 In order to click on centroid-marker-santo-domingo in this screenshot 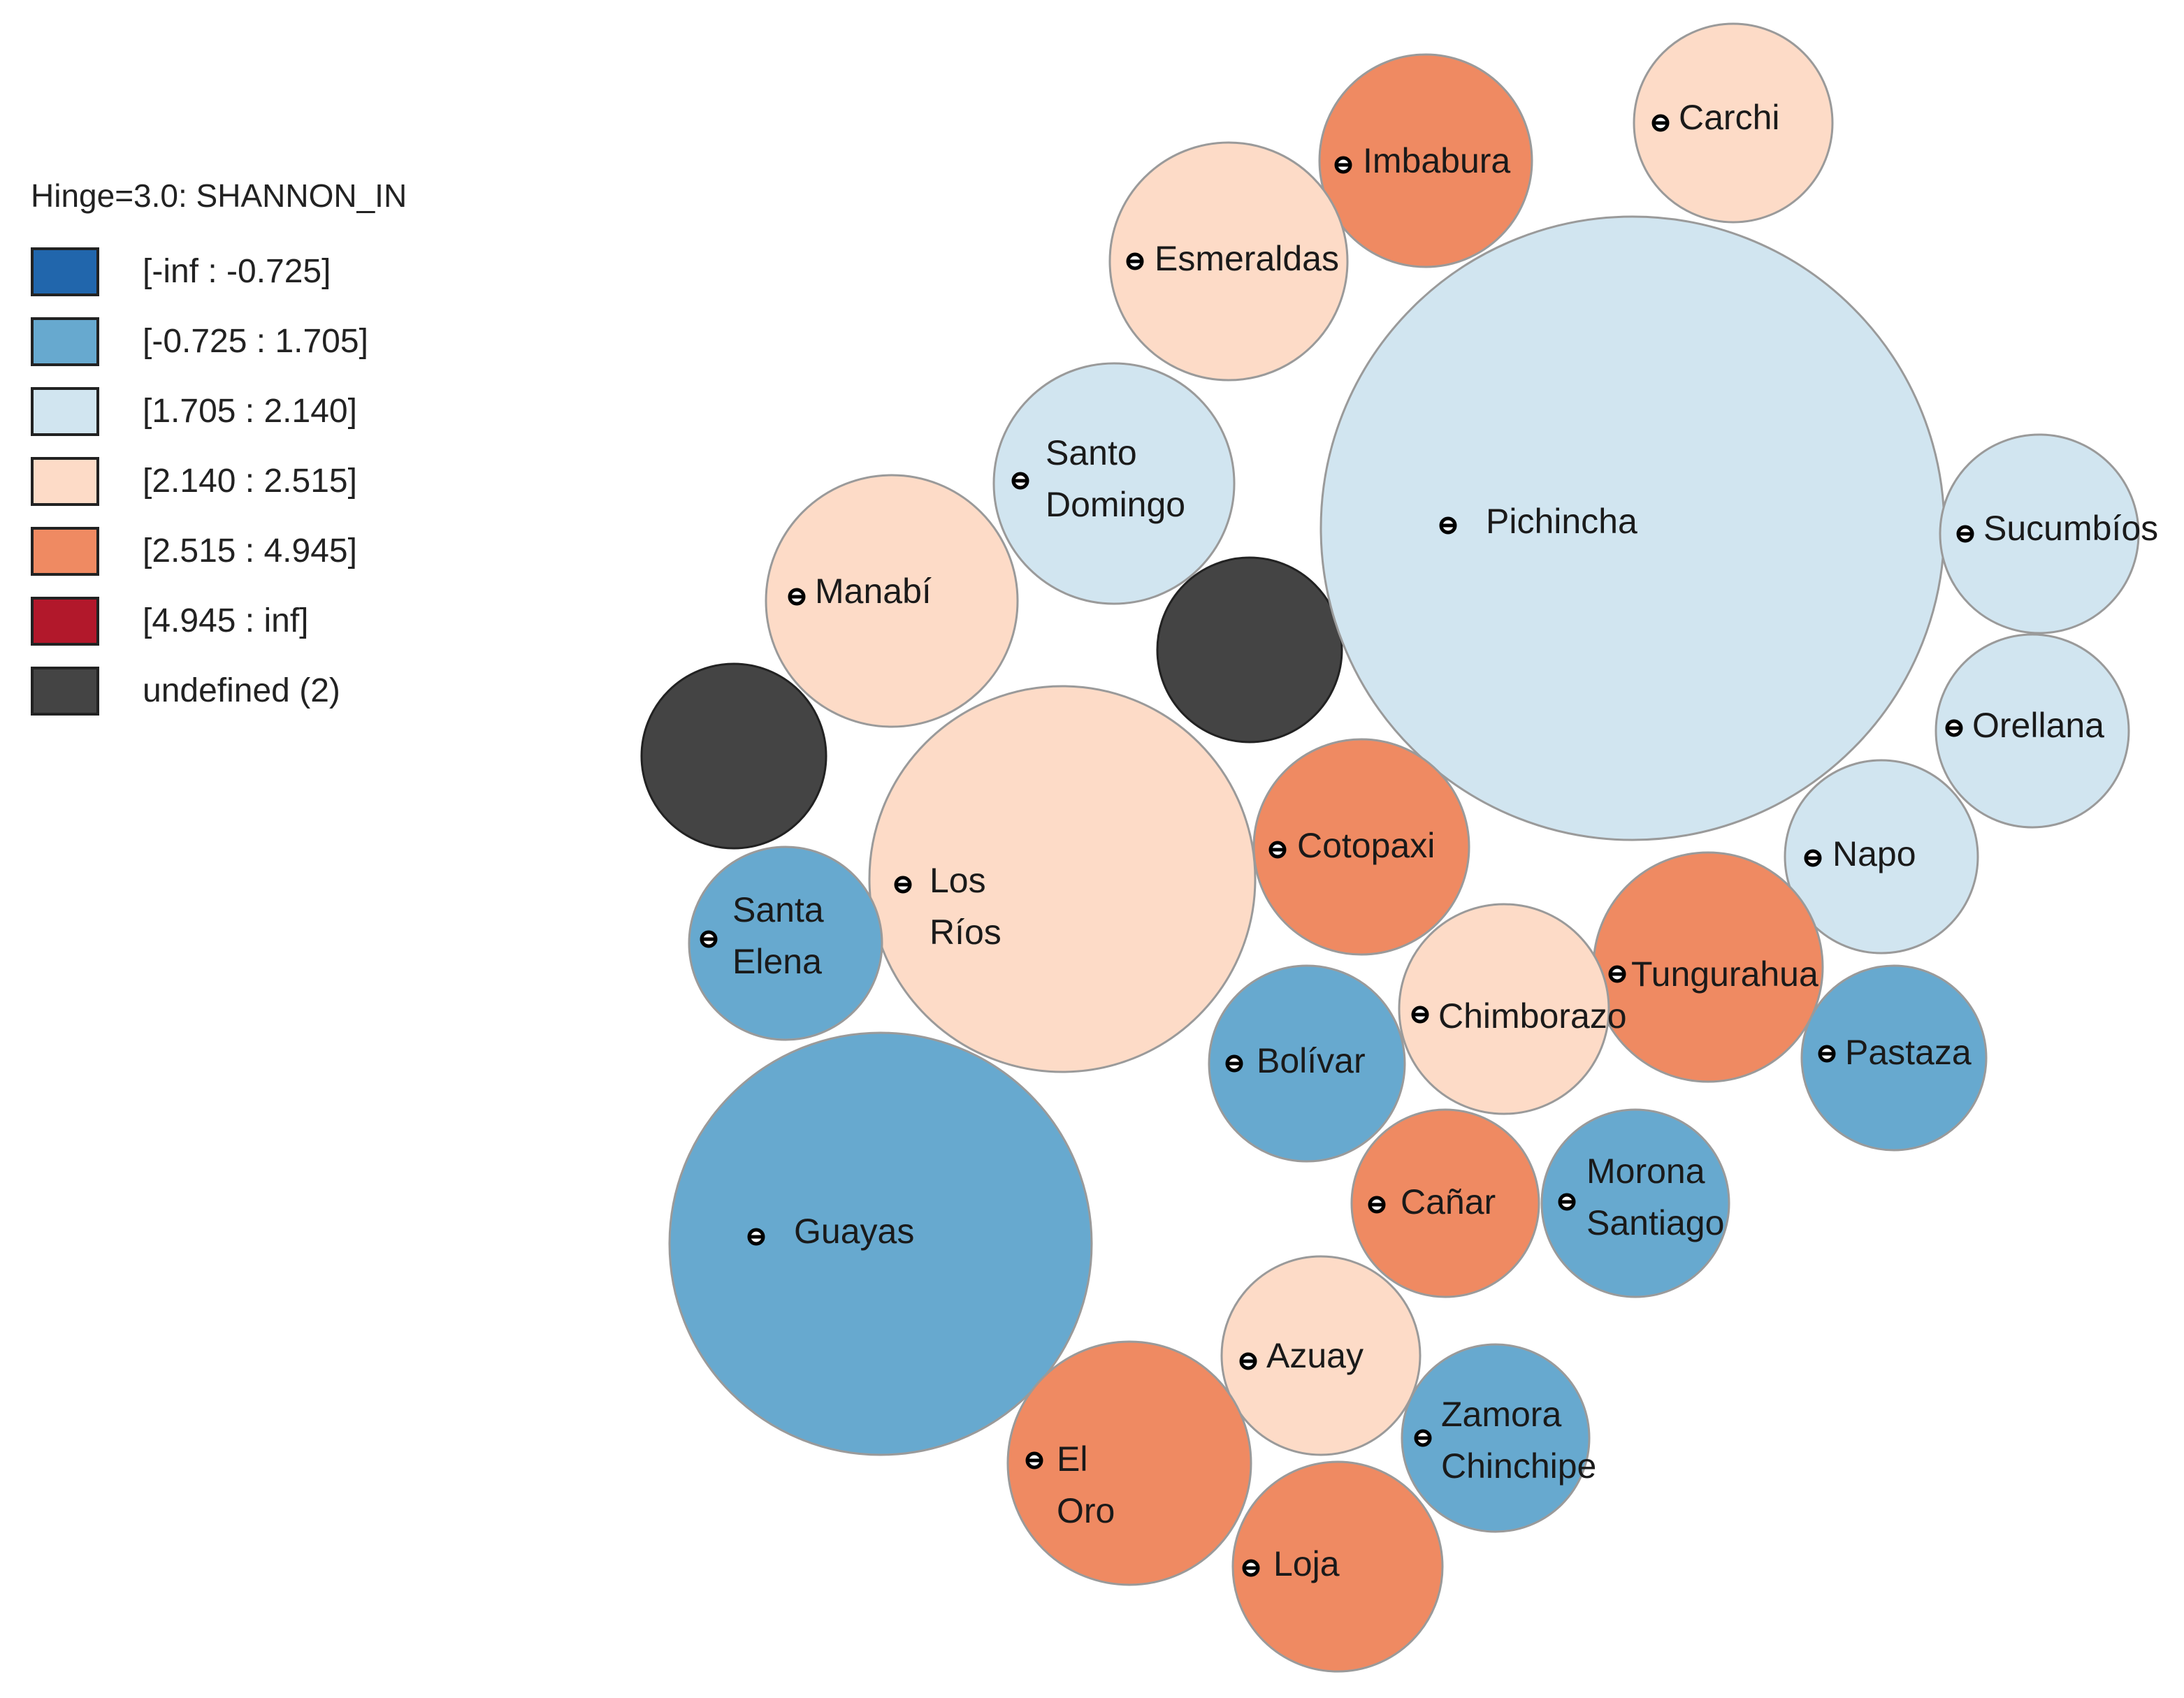, I will do `click(1020, 481)`.